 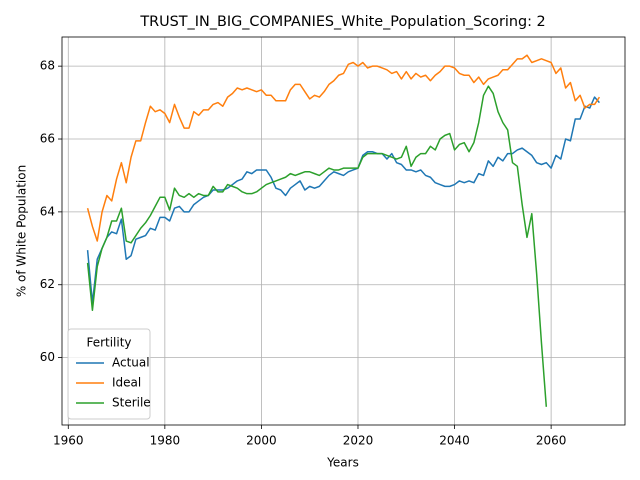 I want to click on x-tick-label: 2020, so click(x=358, y=441).